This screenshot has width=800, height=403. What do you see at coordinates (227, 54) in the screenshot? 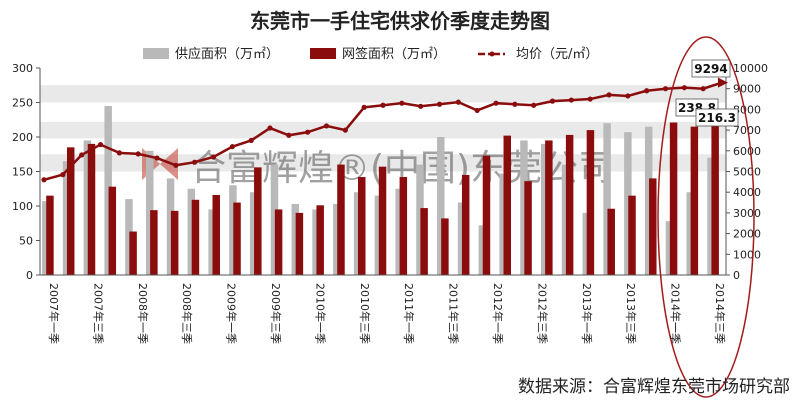
I see `legend-supply-label: 供应面积（万㎡）` at bounding box center [227, 54].